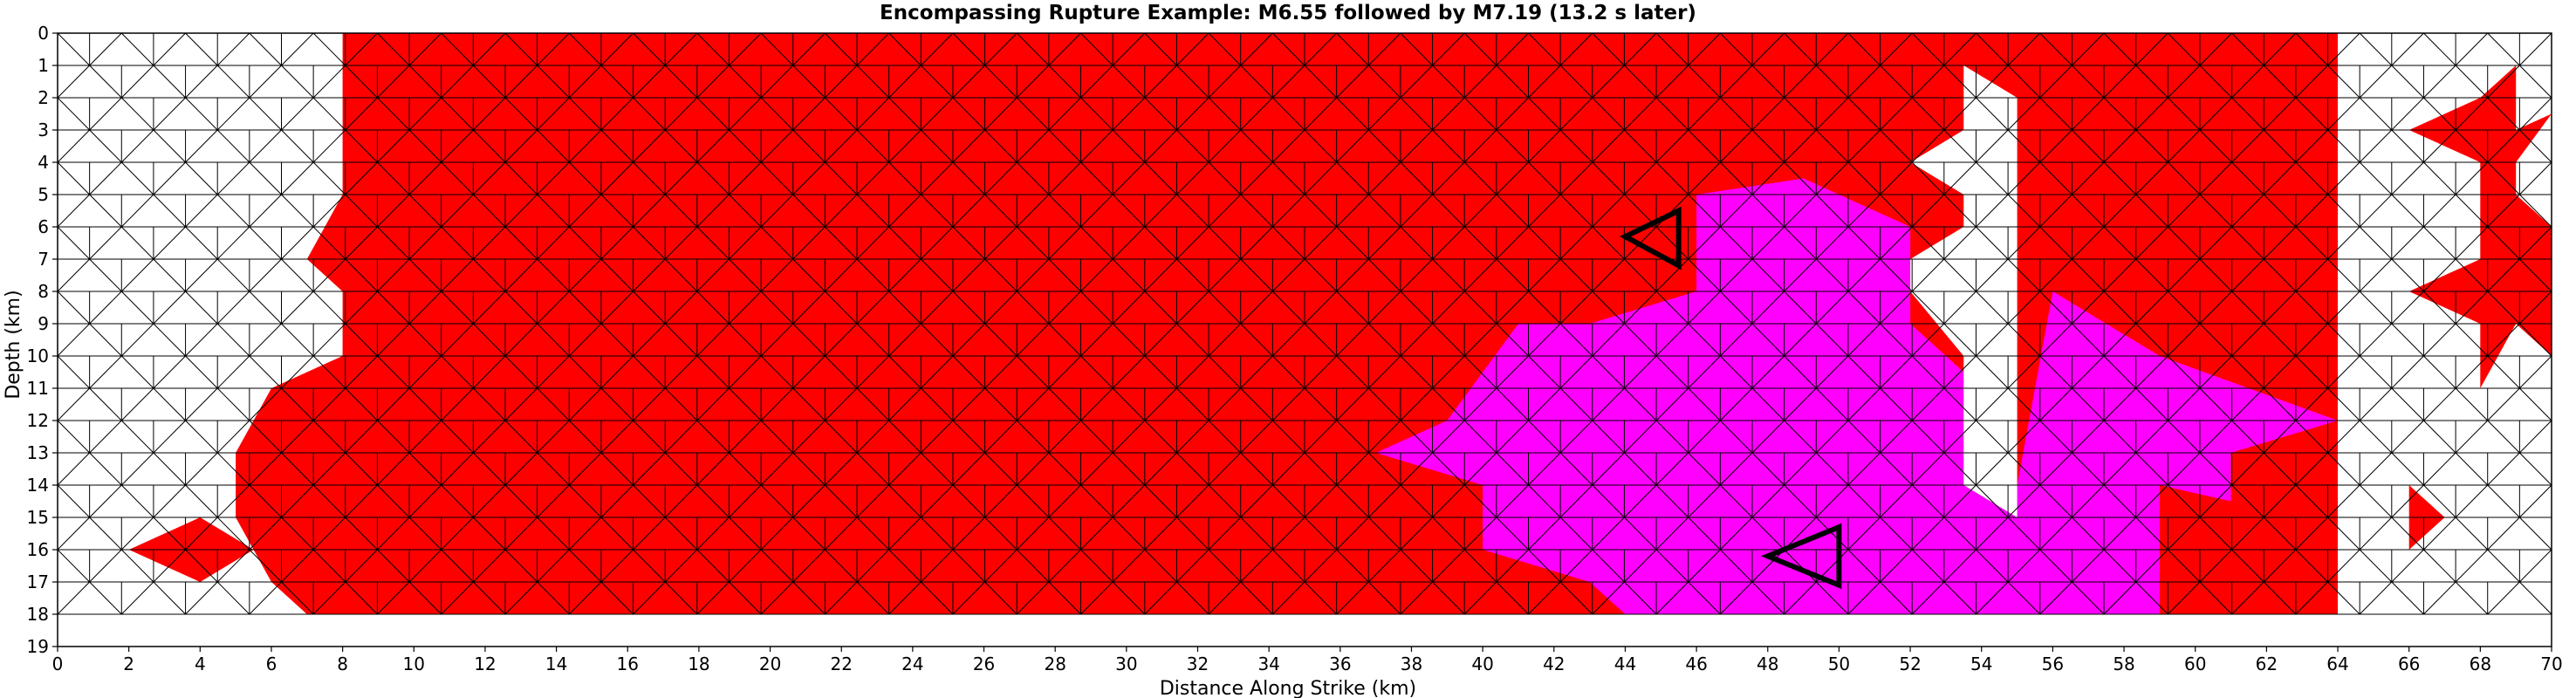  I want to click on x-tick-label: 60, so click(2195, 664).